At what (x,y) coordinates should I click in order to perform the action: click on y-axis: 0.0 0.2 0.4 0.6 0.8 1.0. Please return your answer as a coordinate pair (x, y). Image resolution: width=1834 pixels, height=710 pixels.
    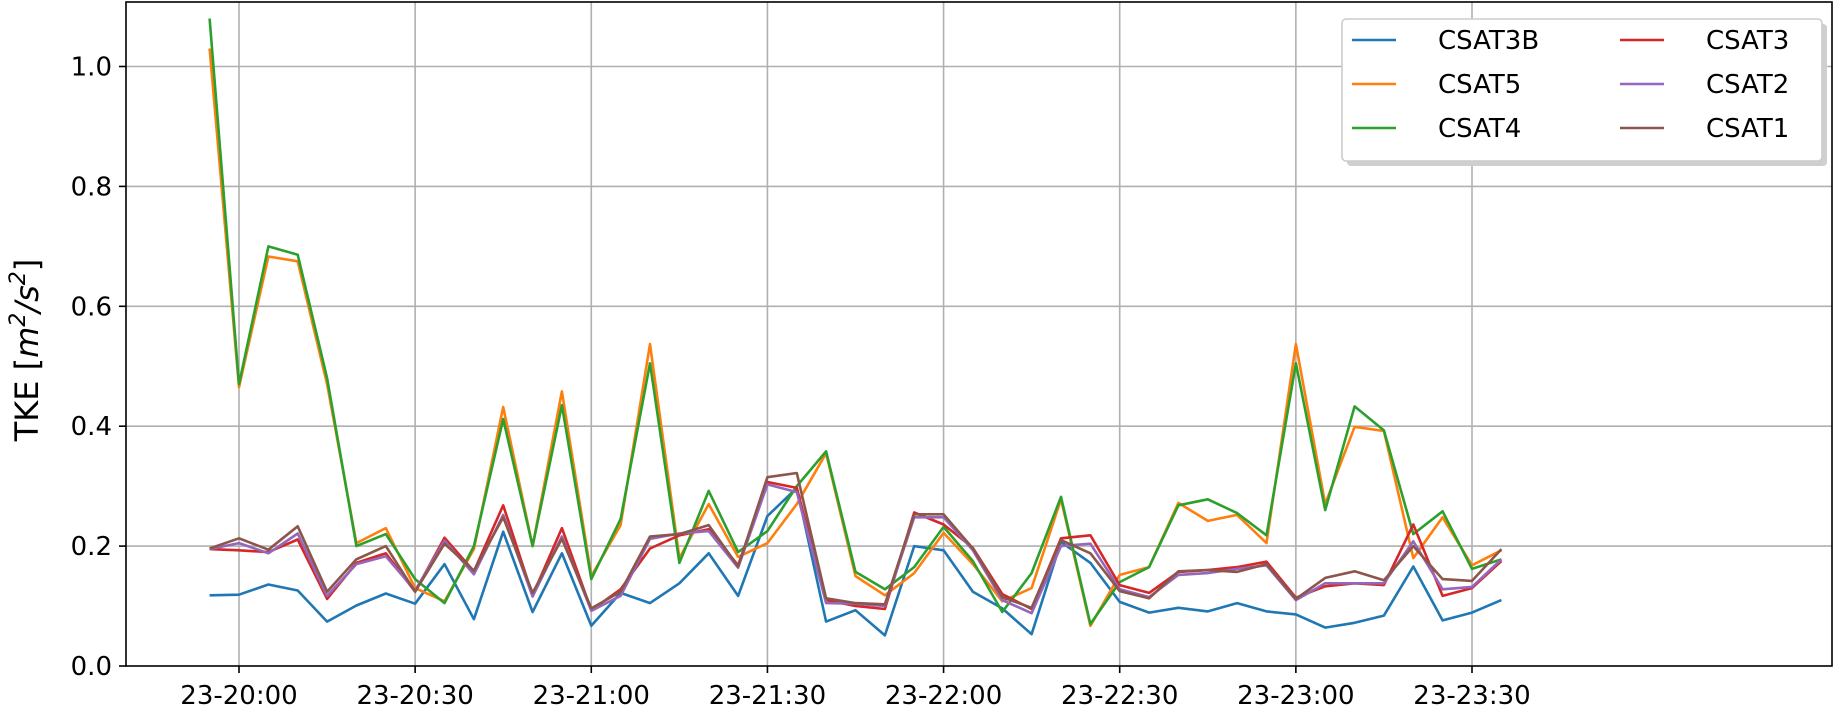
    Looking at the image, I should click on (98, 367).